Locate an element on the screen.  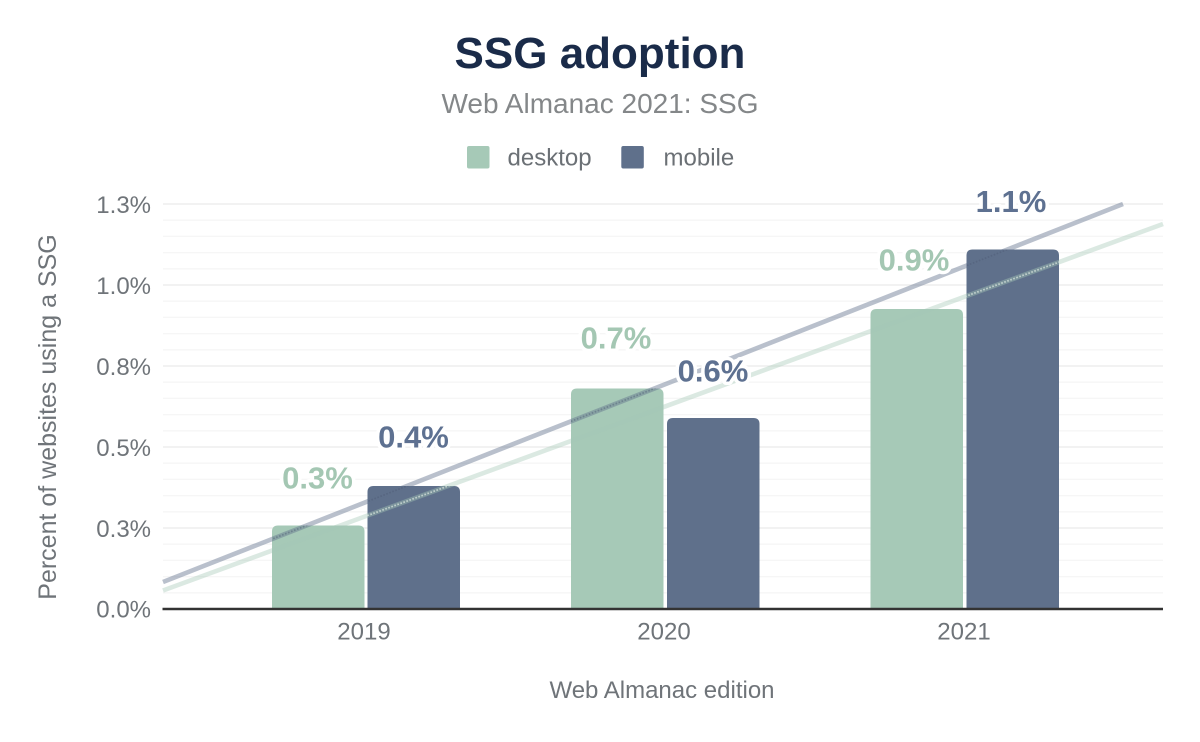
svg-text: 0.7% is located at coordinates (616, 338).